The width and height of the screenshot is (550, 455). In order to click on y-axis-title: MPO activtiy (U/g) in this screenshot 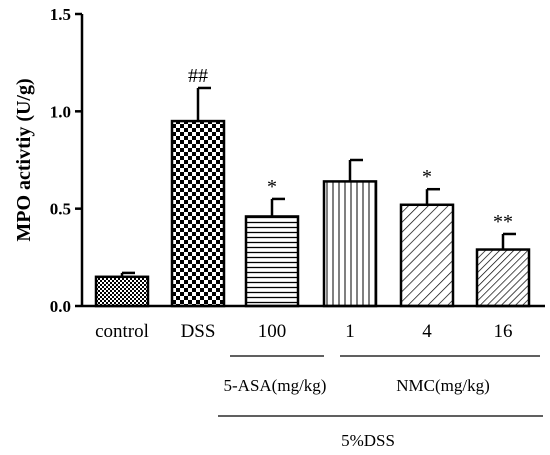, I will do `click(24, 159)`.